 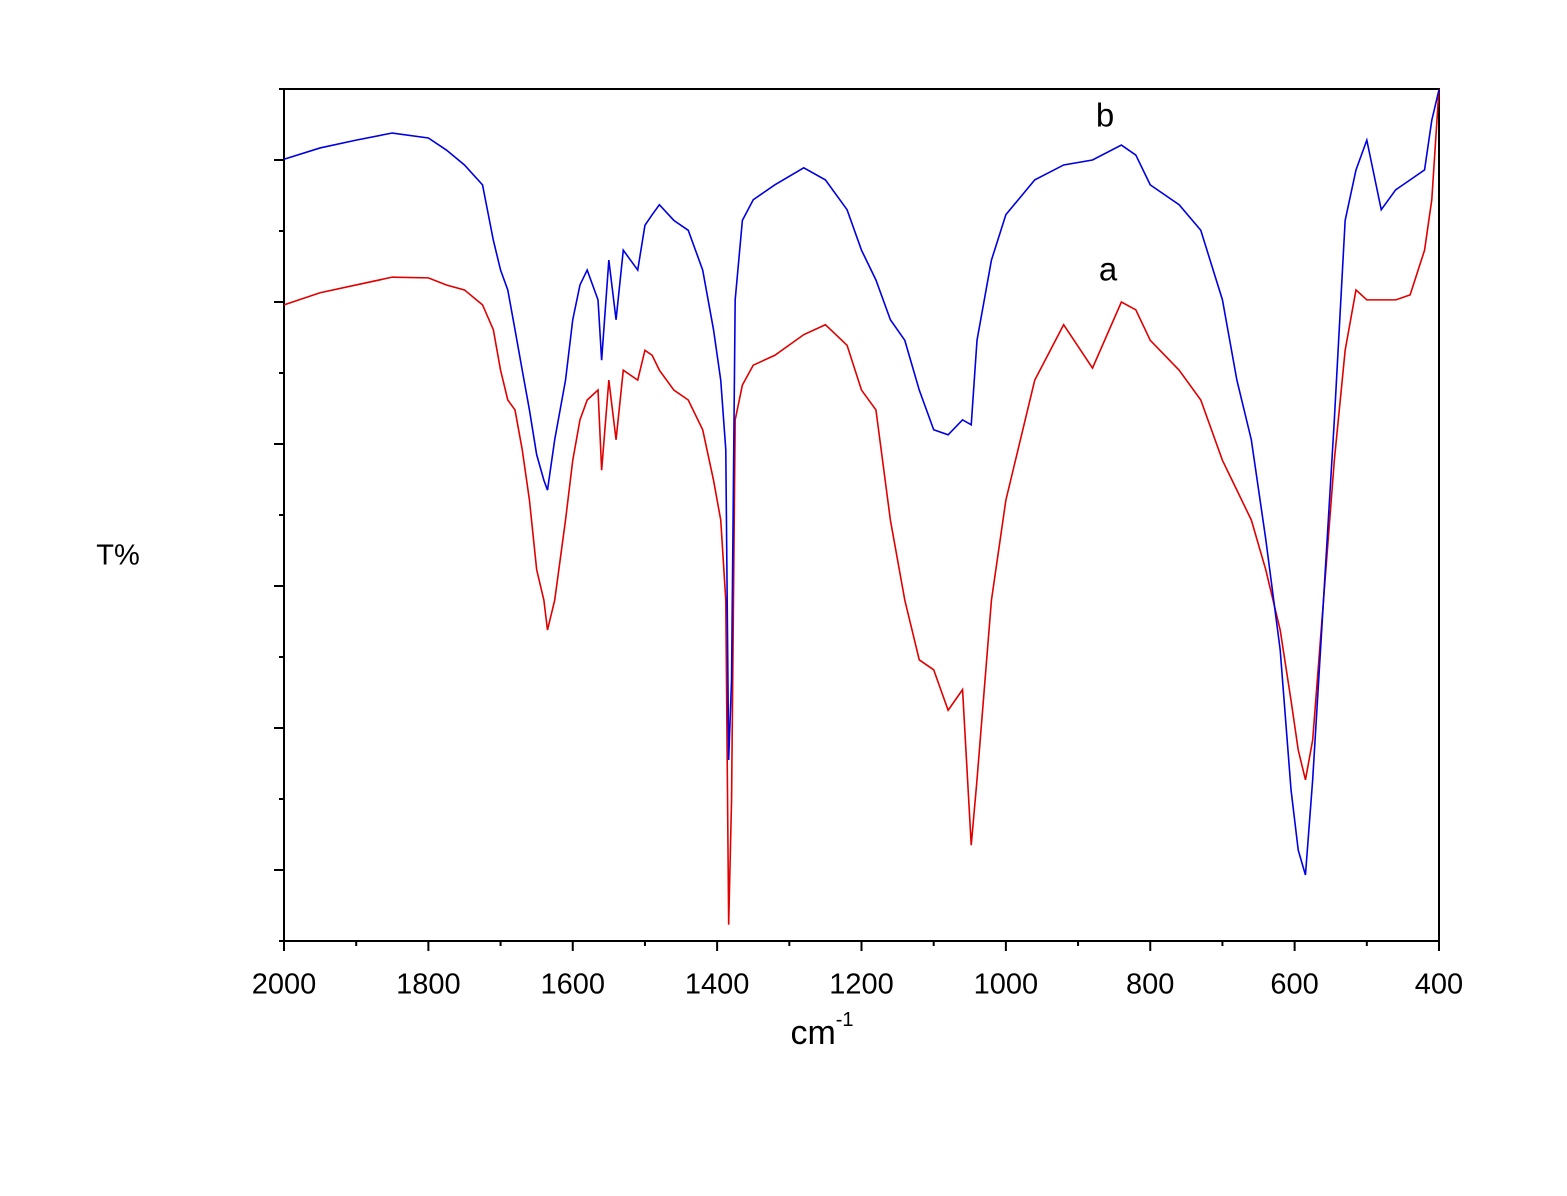 I want to click on x-tick-label: 600, so click(x=1294, y=985).